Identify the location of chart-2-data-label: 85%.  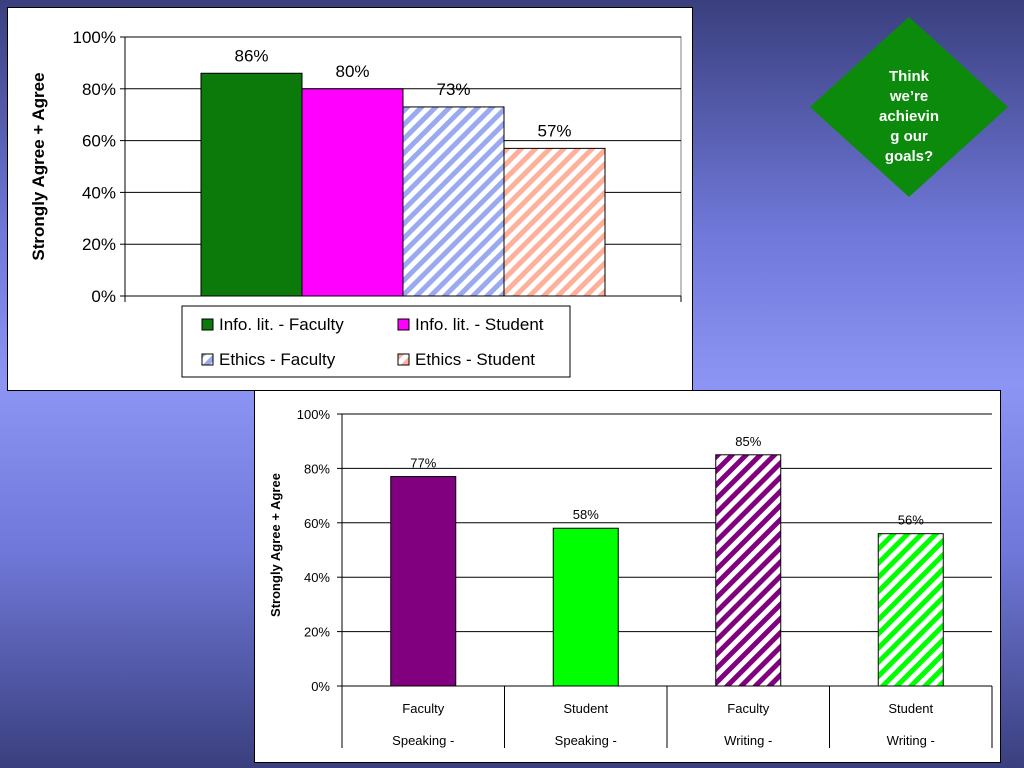
(748, 441).